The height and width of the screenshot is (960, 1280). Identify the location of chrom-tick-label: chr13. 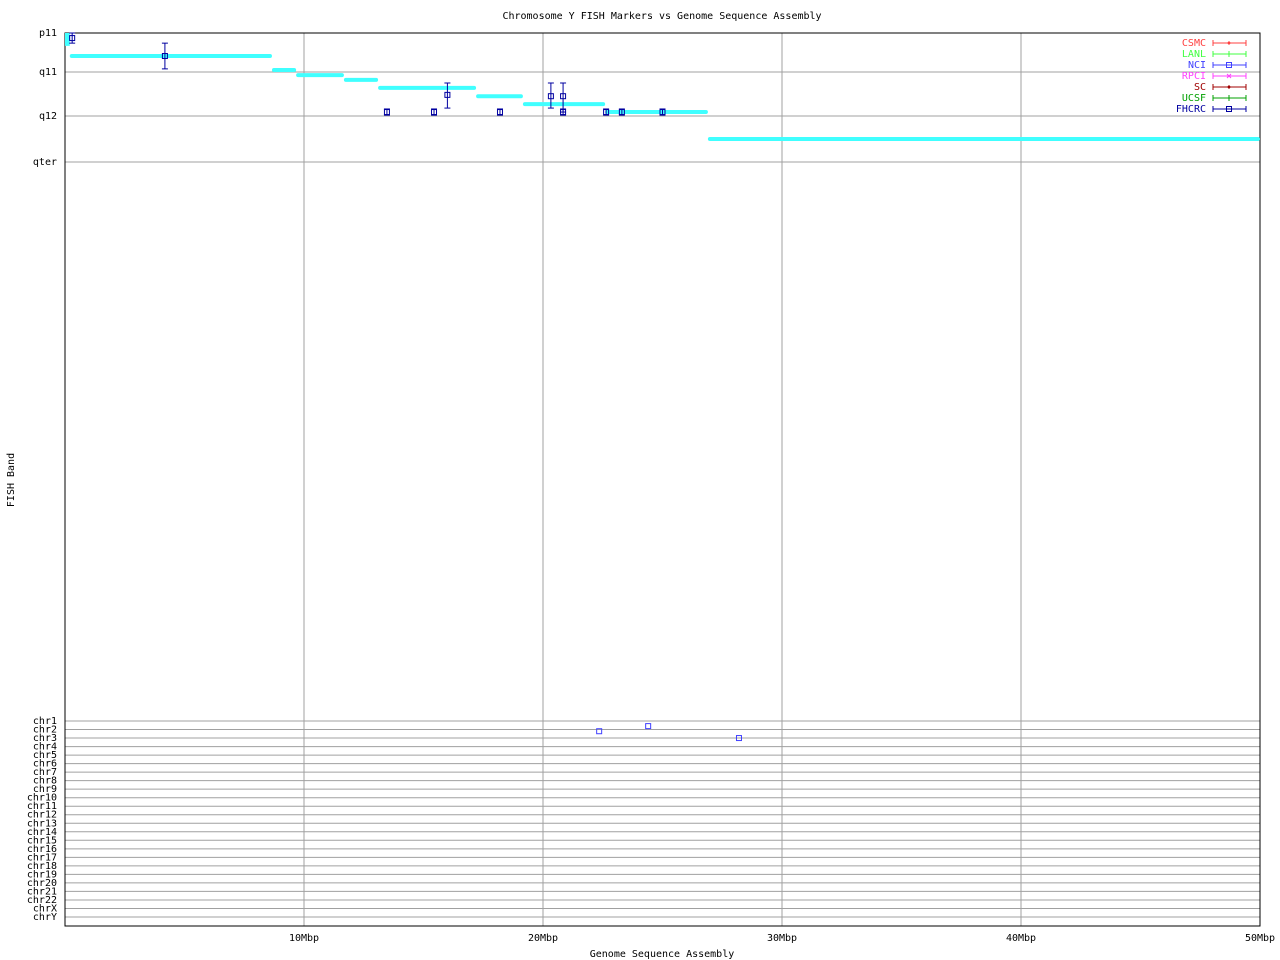
(42, 823).